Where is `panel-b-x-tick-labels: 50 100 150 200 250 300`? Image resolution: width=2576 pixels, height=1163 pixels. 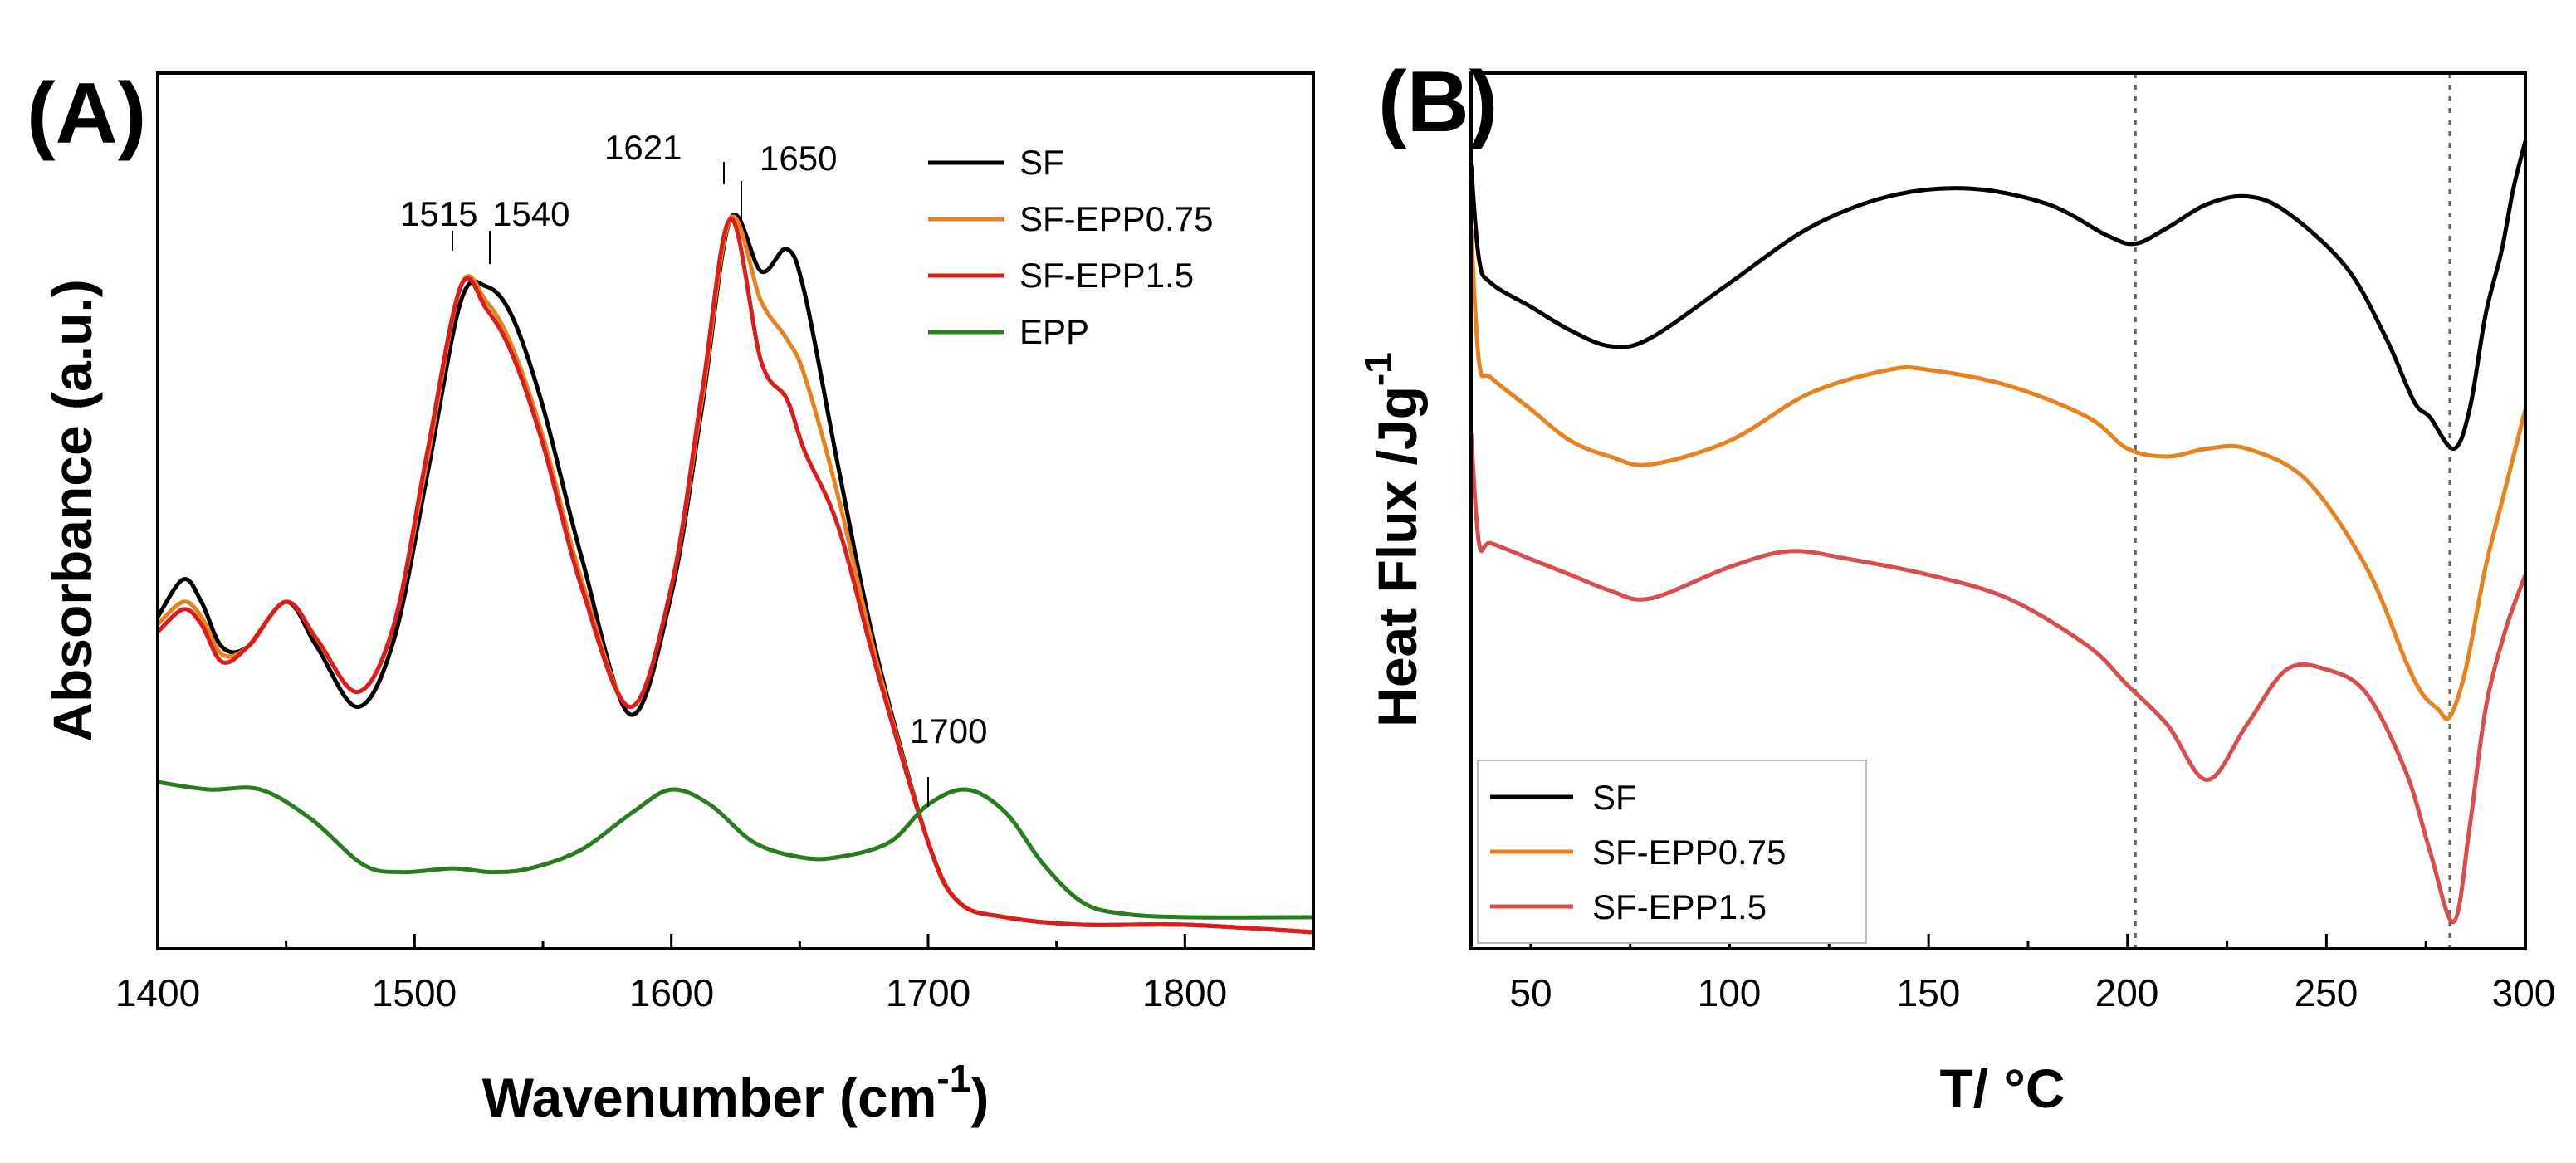
panel-b-x-tick-labels: 50 100 150 200 250 300 is located at coordinates (2032, 992).